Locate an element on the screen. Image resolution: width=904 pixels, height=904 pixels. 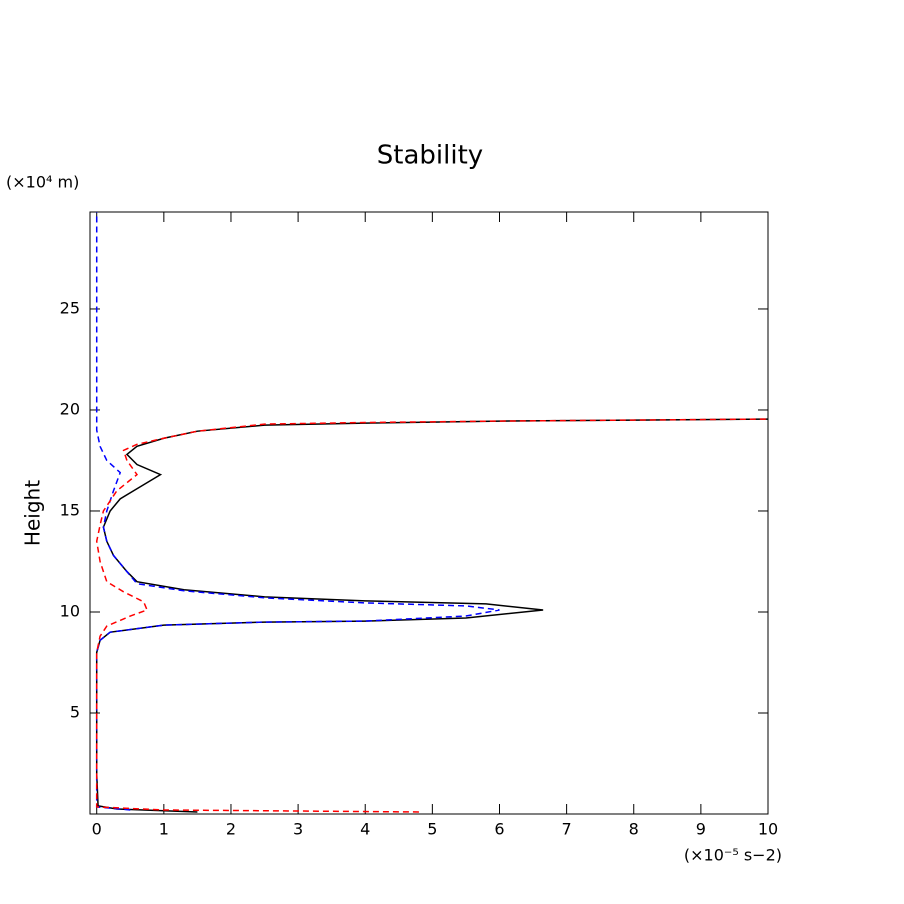
y-tick-label: 15 is located at coordinates (70, 509).